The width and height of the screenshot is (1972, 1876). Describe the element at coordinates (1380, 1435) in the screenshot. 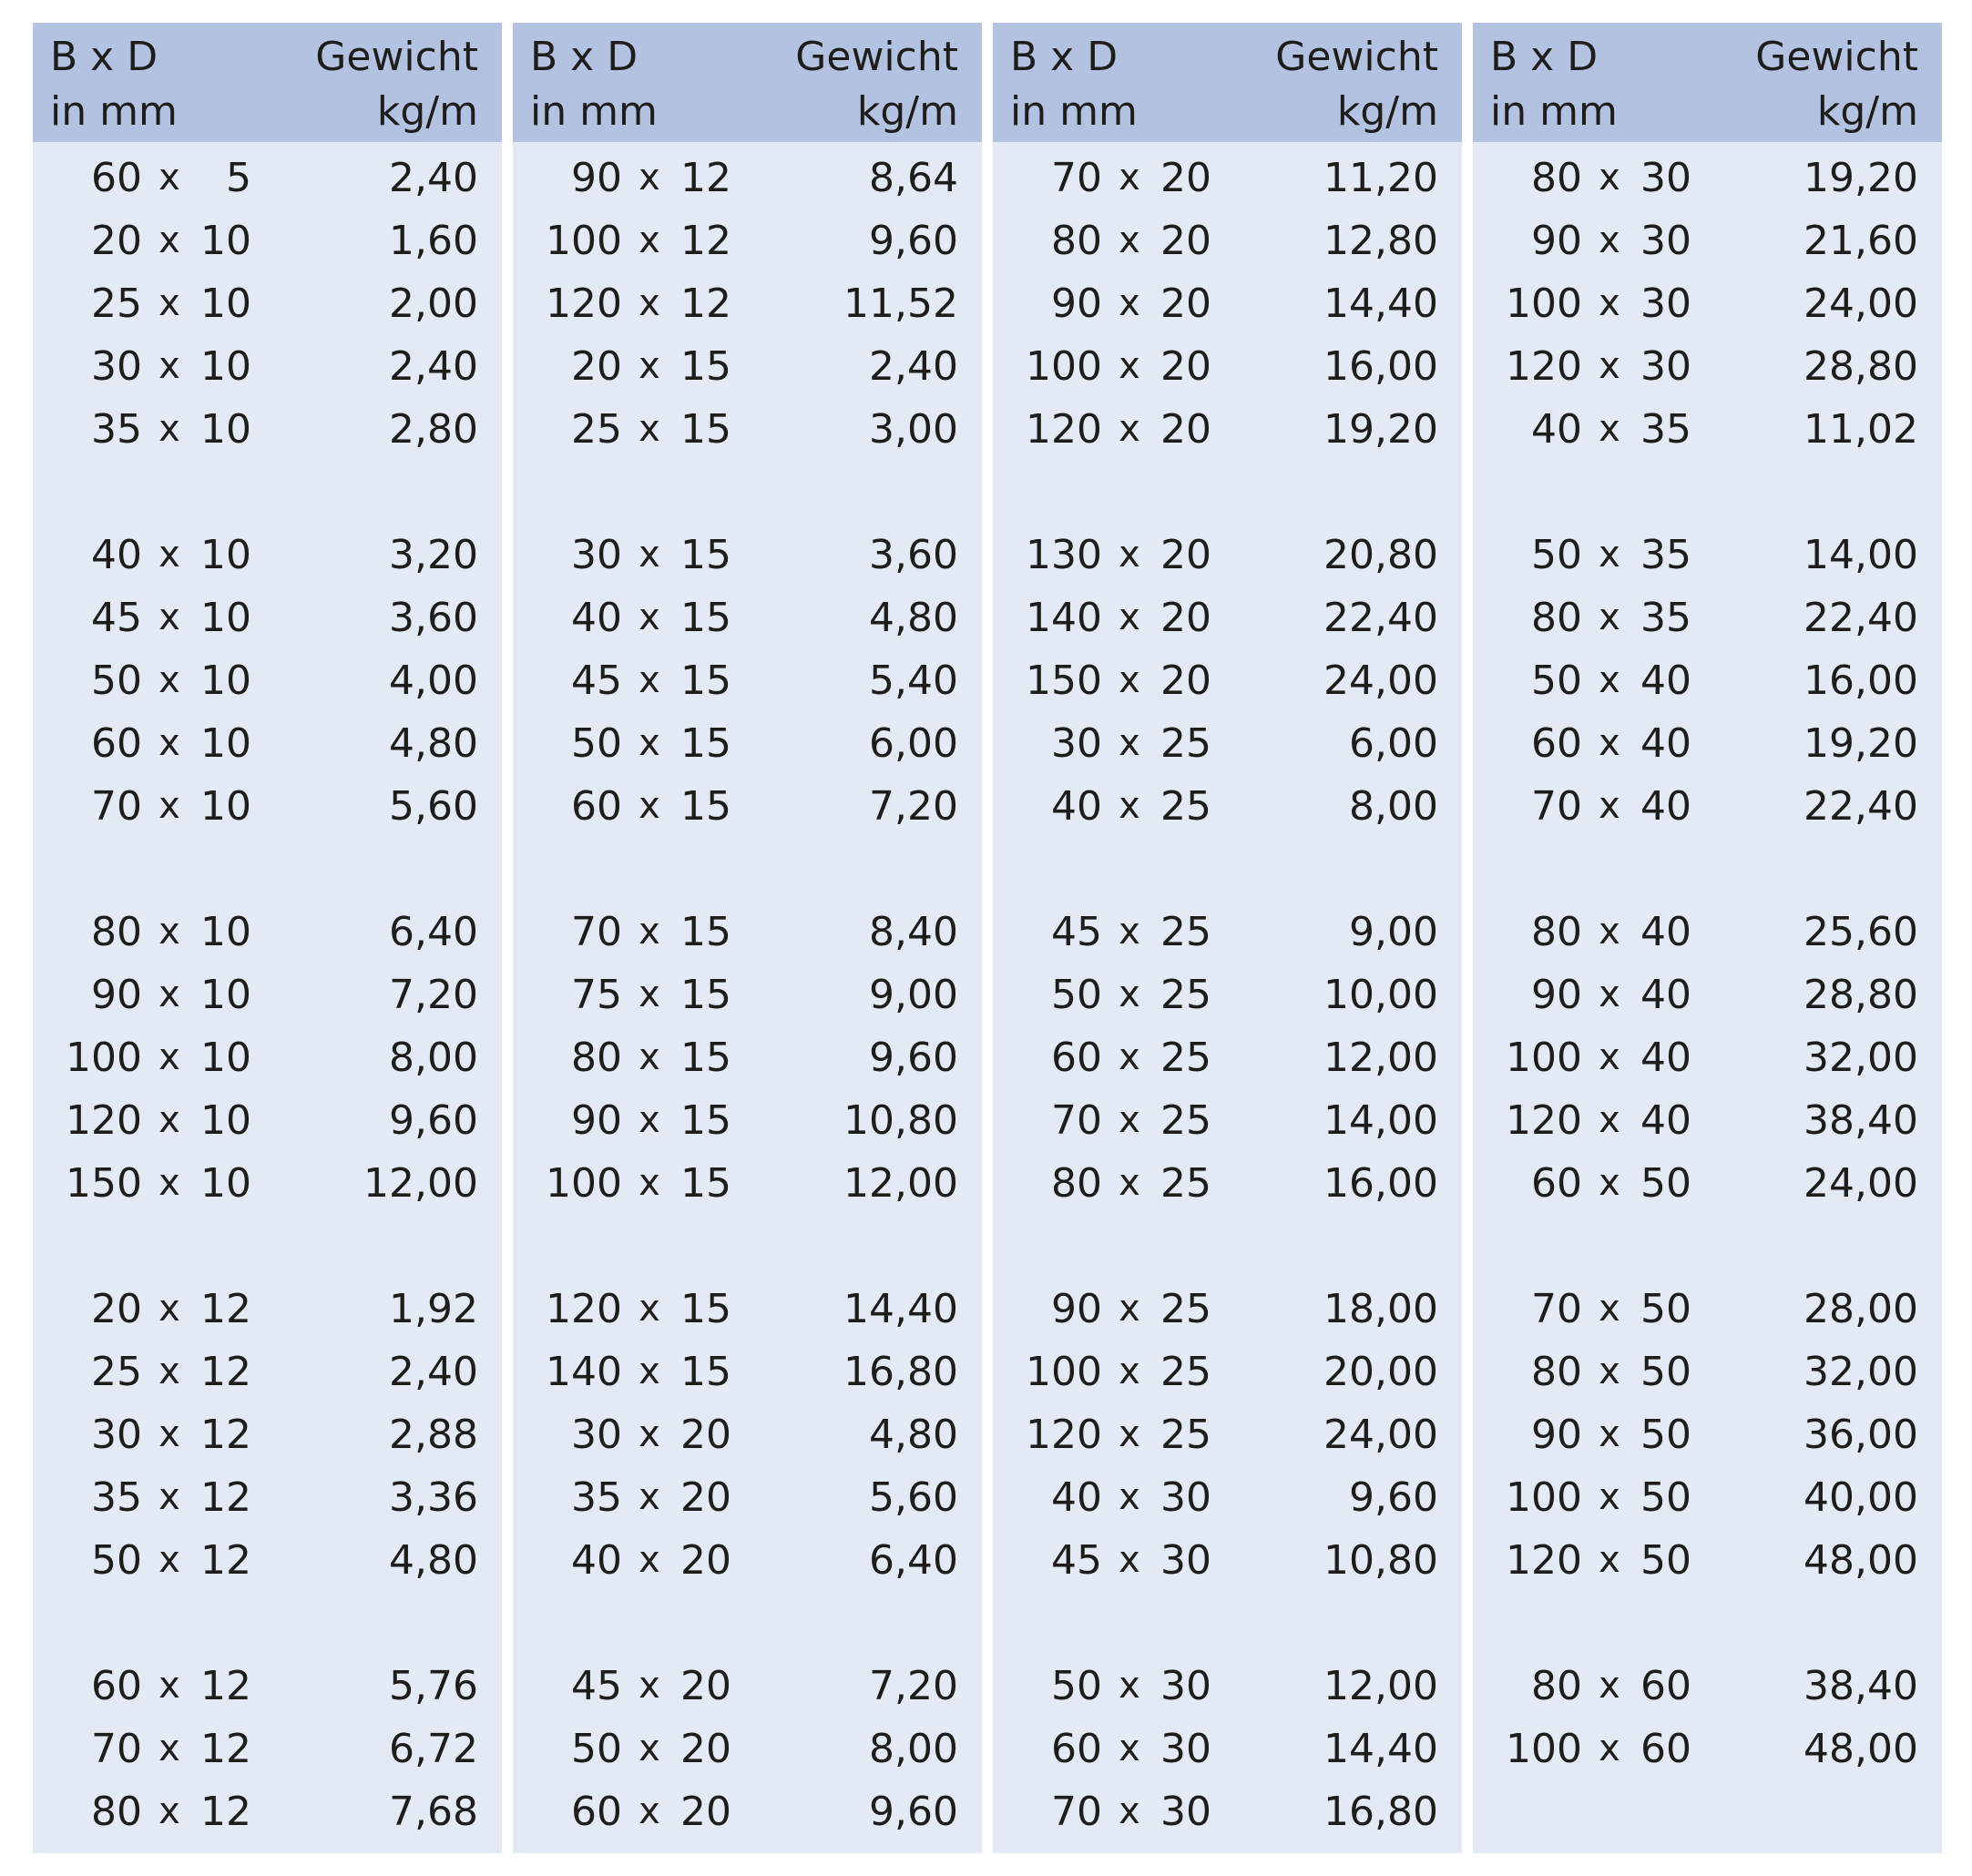

I see `weight-value: 24,00` at that location.